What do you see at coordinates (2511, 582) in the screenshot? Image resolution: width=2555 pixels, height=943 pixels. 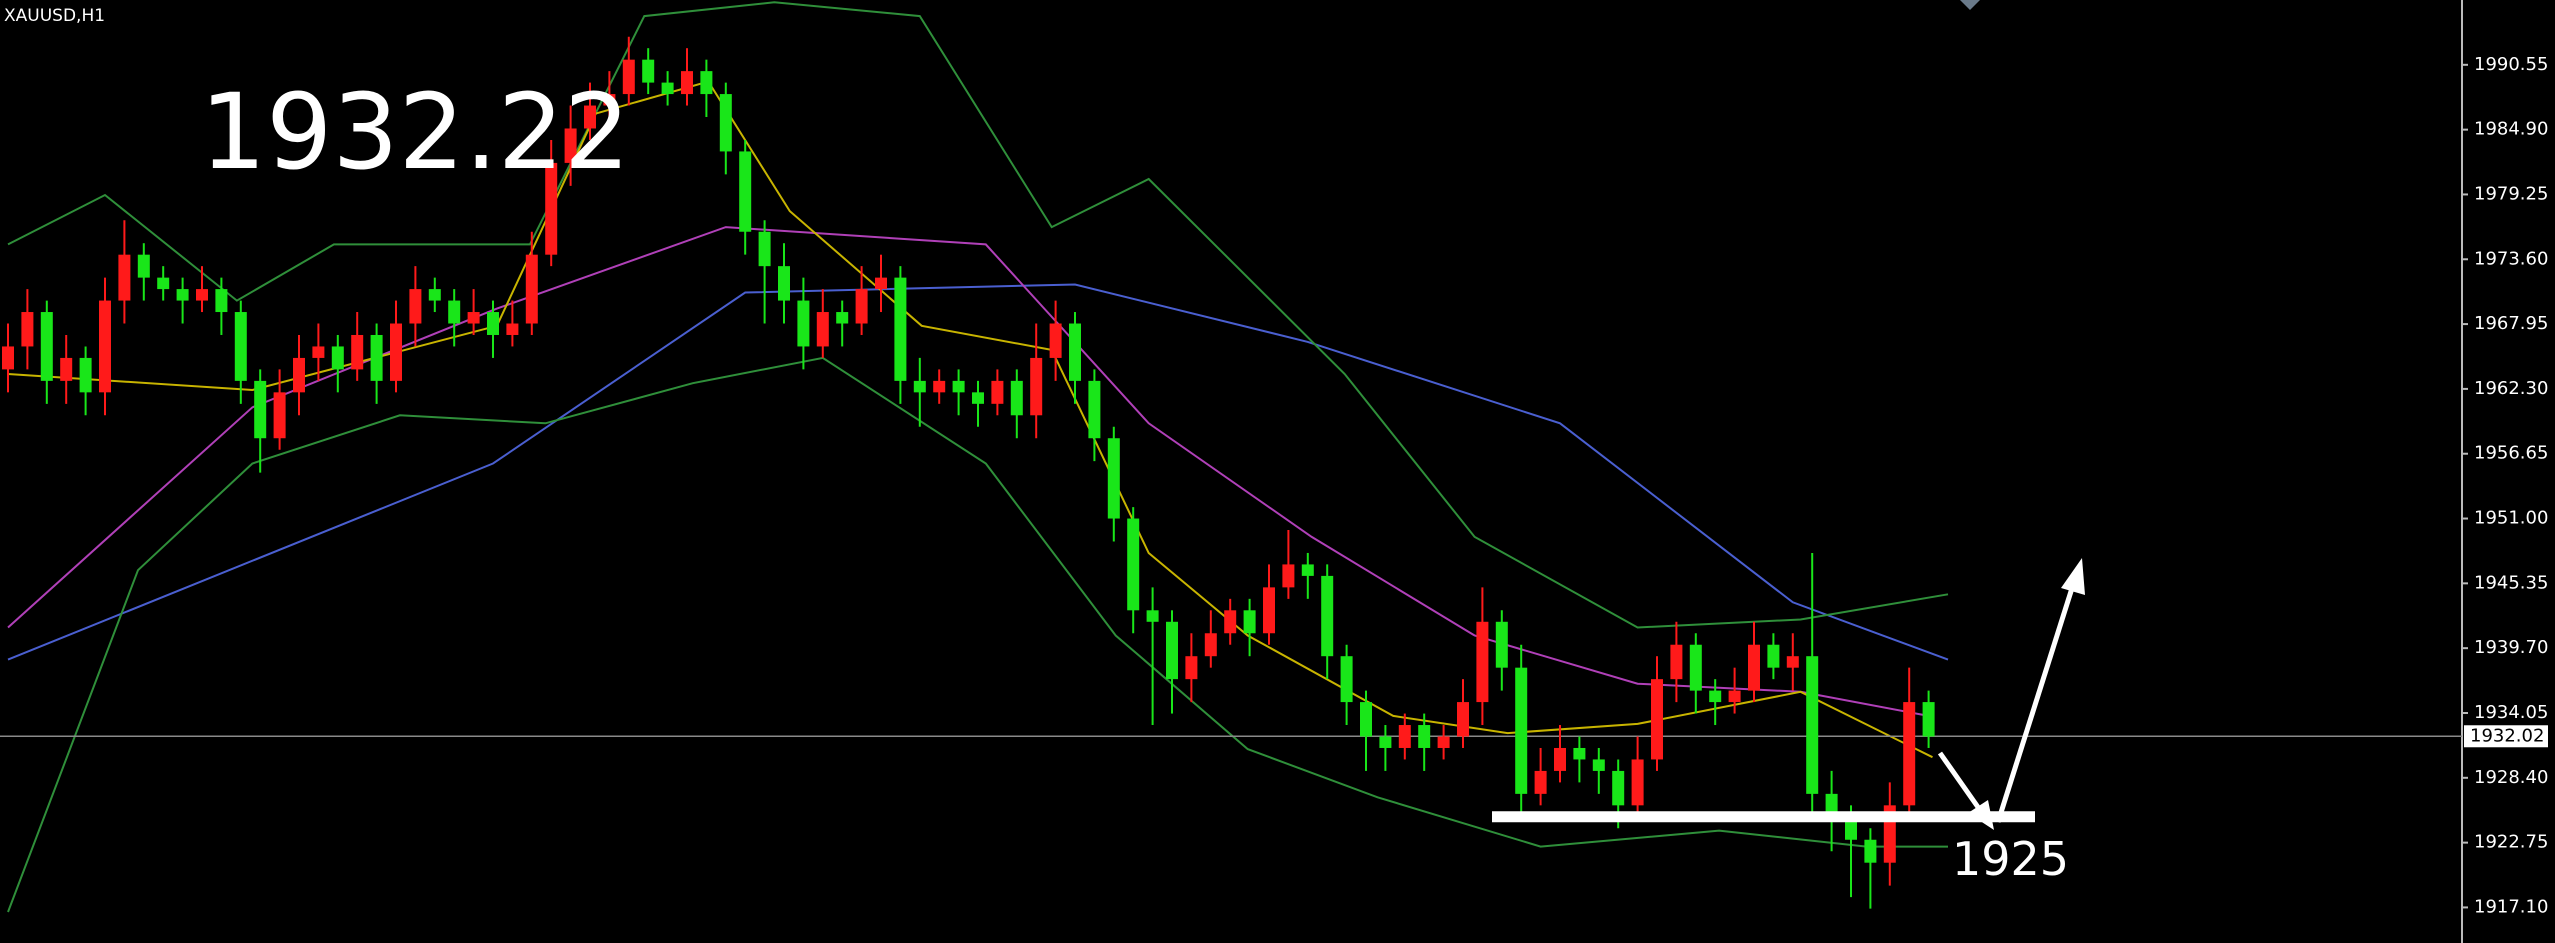 I see `y-tick-label: 1945.35` at bounding box center [2511, 582].